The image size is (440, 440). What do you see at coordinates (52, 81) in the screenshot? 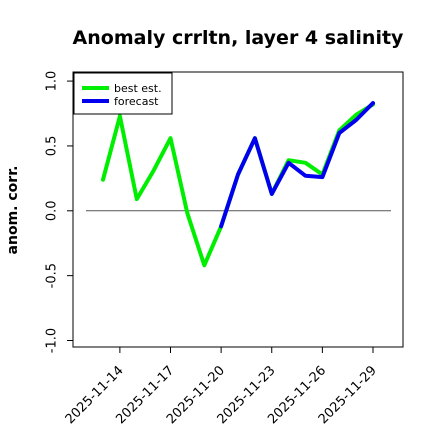
I see `y-tick-label: 1.0` at bounding box center [52, 81].